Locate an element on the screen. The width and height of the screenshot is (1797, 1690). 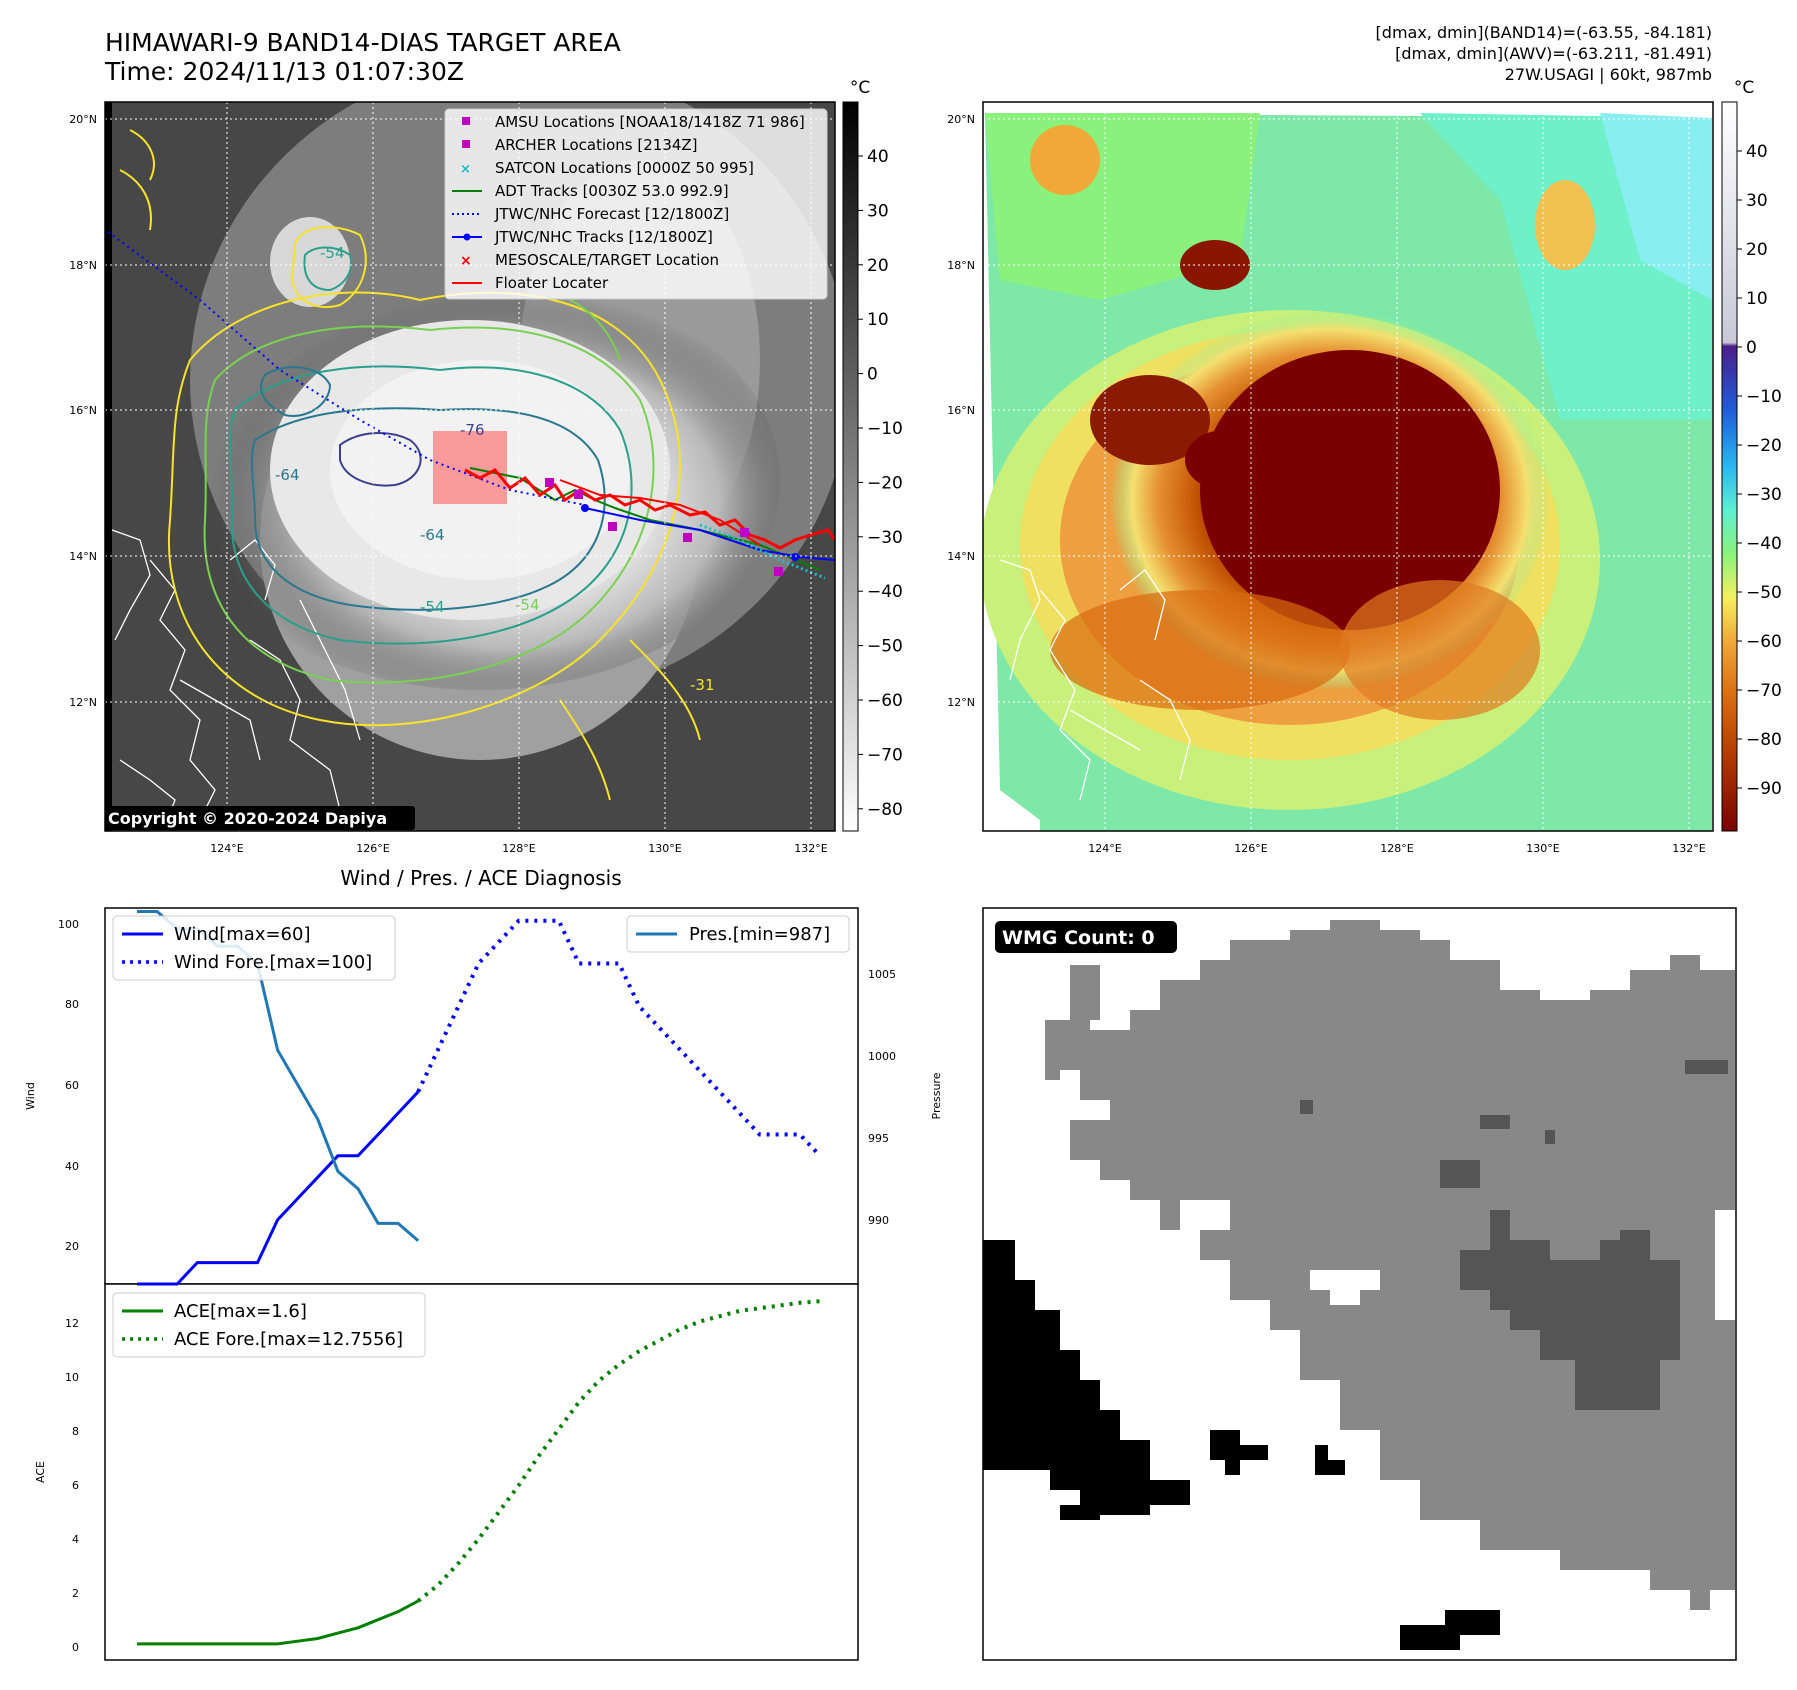
contour-label: -31 is located at coordinates (702, 685).